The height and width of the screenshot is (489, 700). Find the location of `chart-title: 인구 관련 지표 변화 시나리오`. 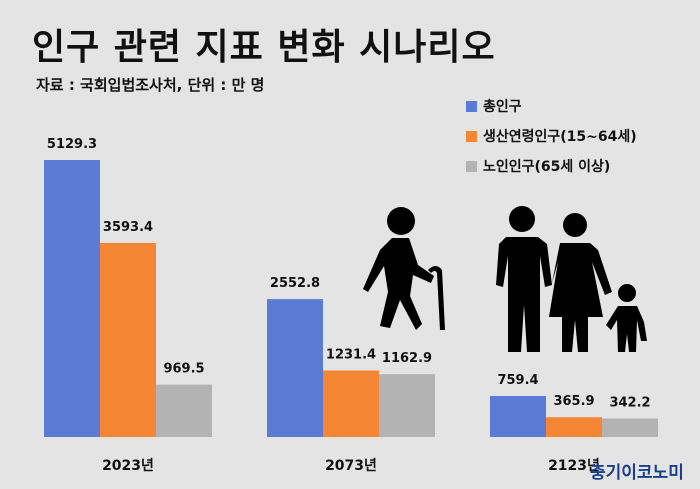

chart-title: 인구 관련 지표 변화 시나리오 is located at coordinates (264, 47).